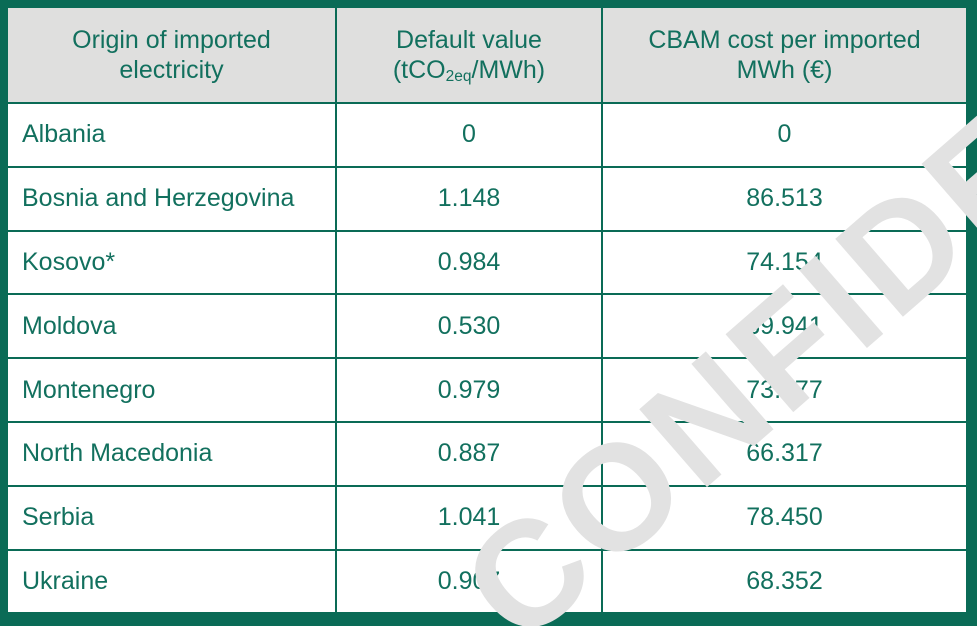 The width and height of the screenshot is (977, 626). Describe the element at coordinates (172, 327) in the screenshot. I see `cell-origin: Moldova` at that location.